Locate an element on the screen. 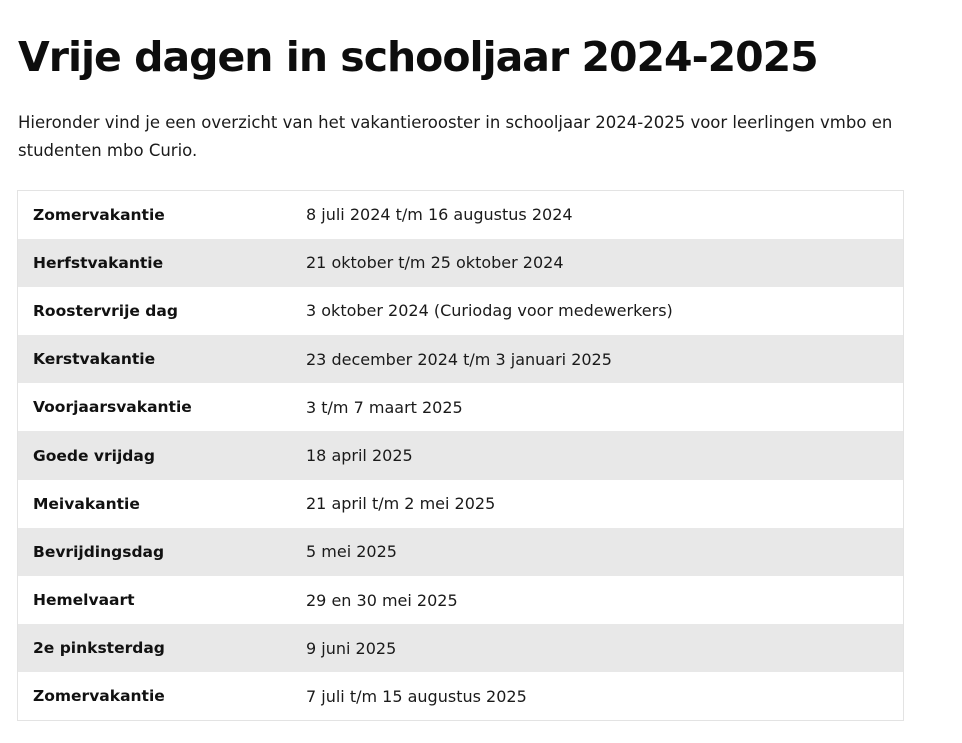 This screenshot has width=962, height=743. holiday-name: Hemelvaart is located at coordinates (84, 600).